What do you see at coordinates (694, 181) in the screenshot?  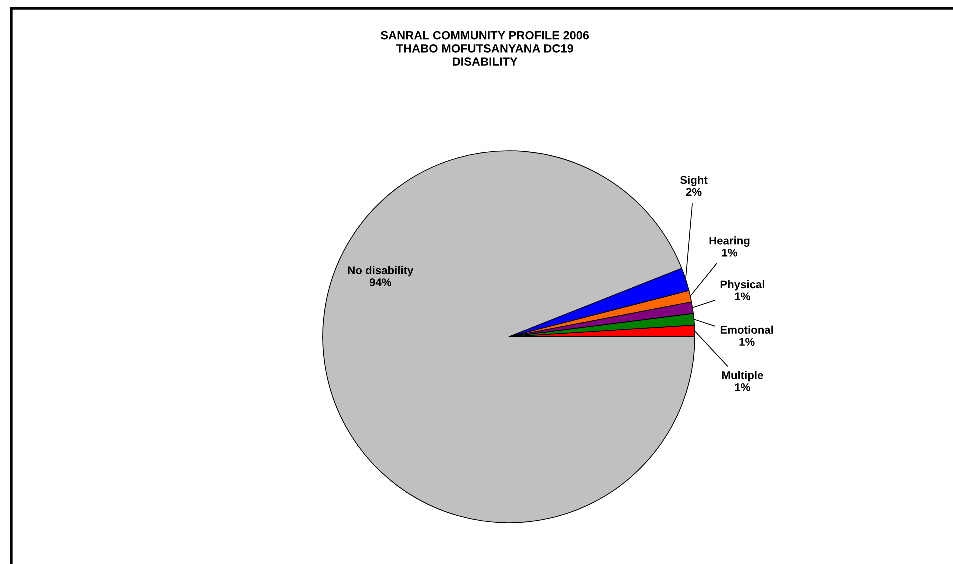 I see `slice-label: Sight` at bounding box center [694, 181].